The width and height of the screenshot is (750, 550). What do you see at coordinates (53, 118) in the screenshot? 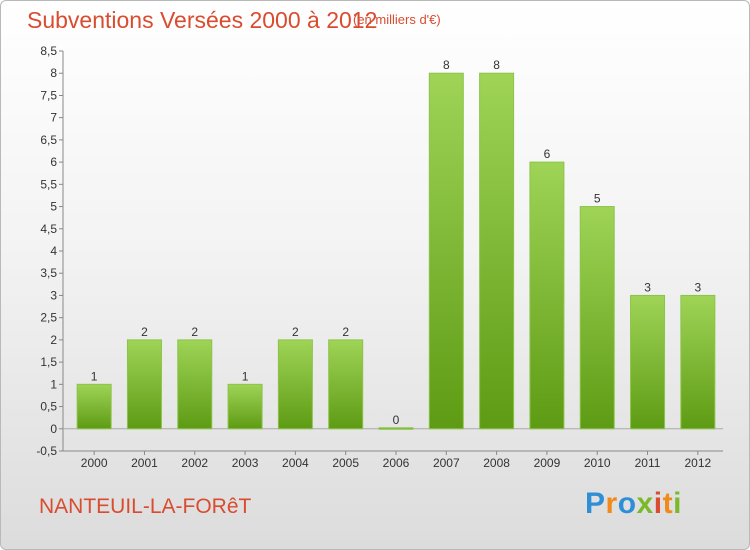
I see `y-tick-label: 7` at bounding box center [53, 118].